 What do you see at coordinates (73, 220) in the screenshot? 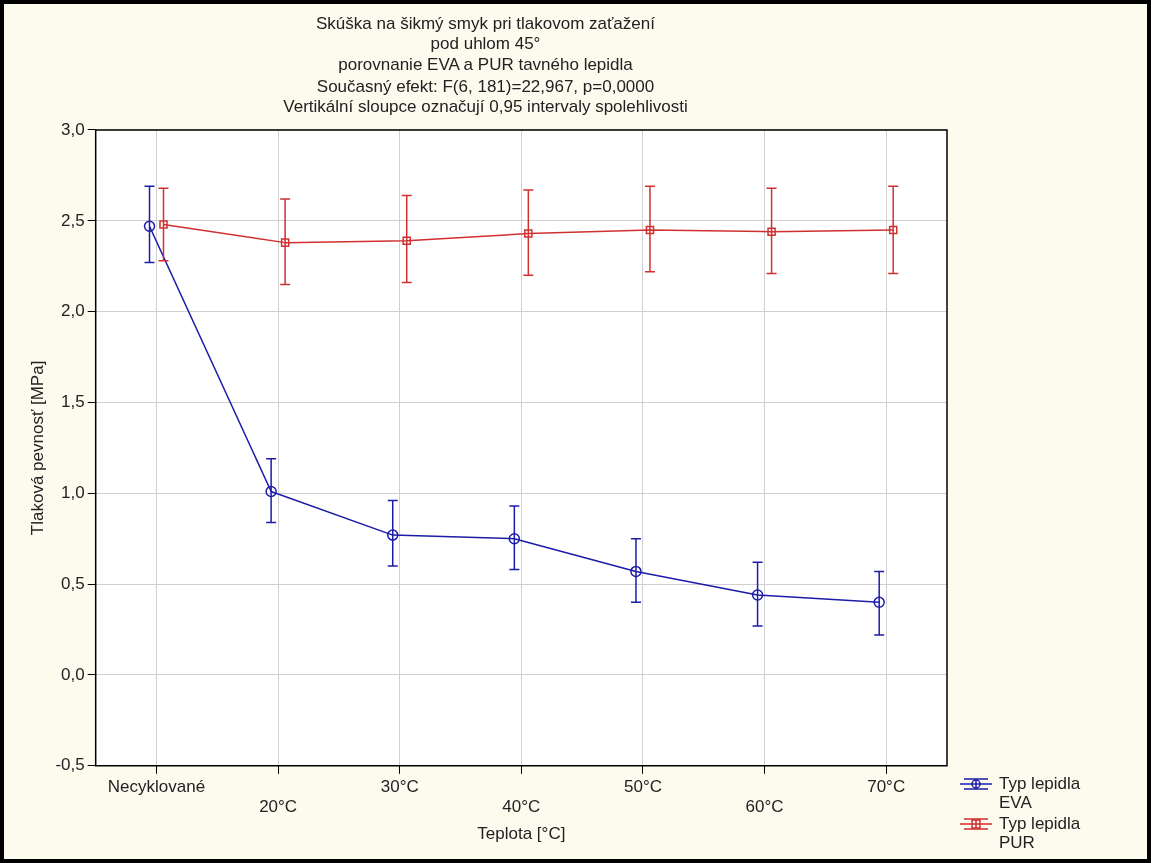
I see `y-tick-label: 2,5` at bounding box center [73, 220].